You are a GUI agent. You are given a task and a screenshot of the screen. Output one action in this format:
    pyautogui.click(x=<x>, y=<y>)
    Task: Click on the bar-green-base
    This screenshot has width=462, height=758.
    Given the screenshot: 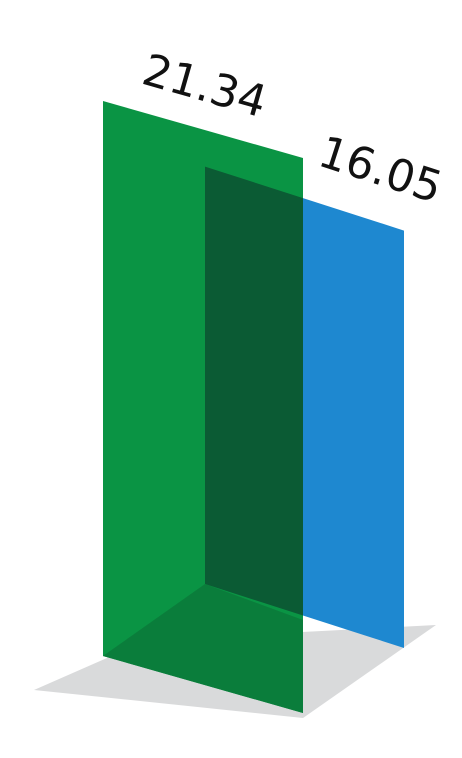 What is the action you would take?
    pyautogui.click(x=203, y=648)
    